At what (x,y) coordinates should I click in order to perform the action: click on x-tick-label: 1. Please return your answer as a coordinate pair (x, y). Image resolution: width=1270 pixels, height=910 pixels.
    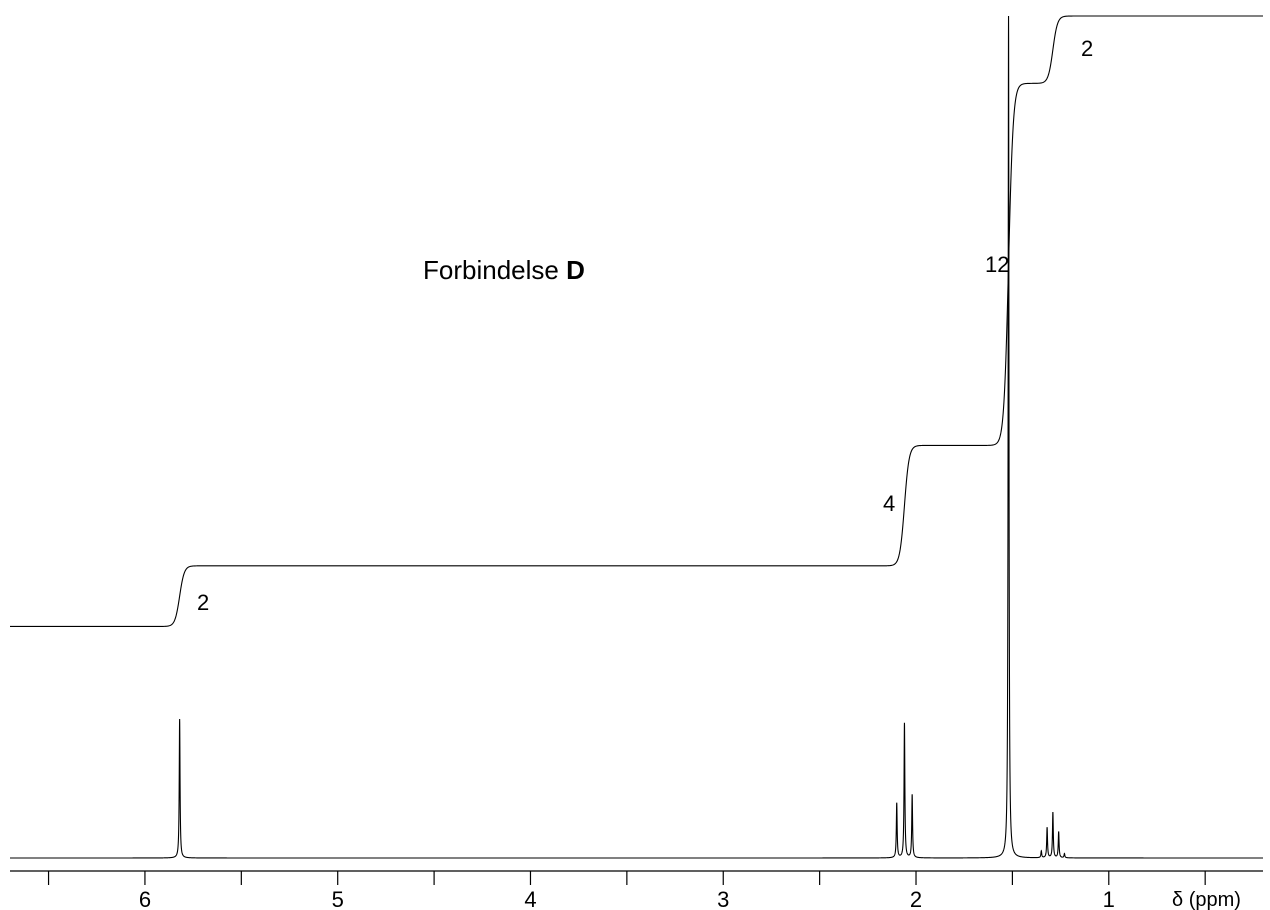
    Looking at the image, I should click on (1109, 898).